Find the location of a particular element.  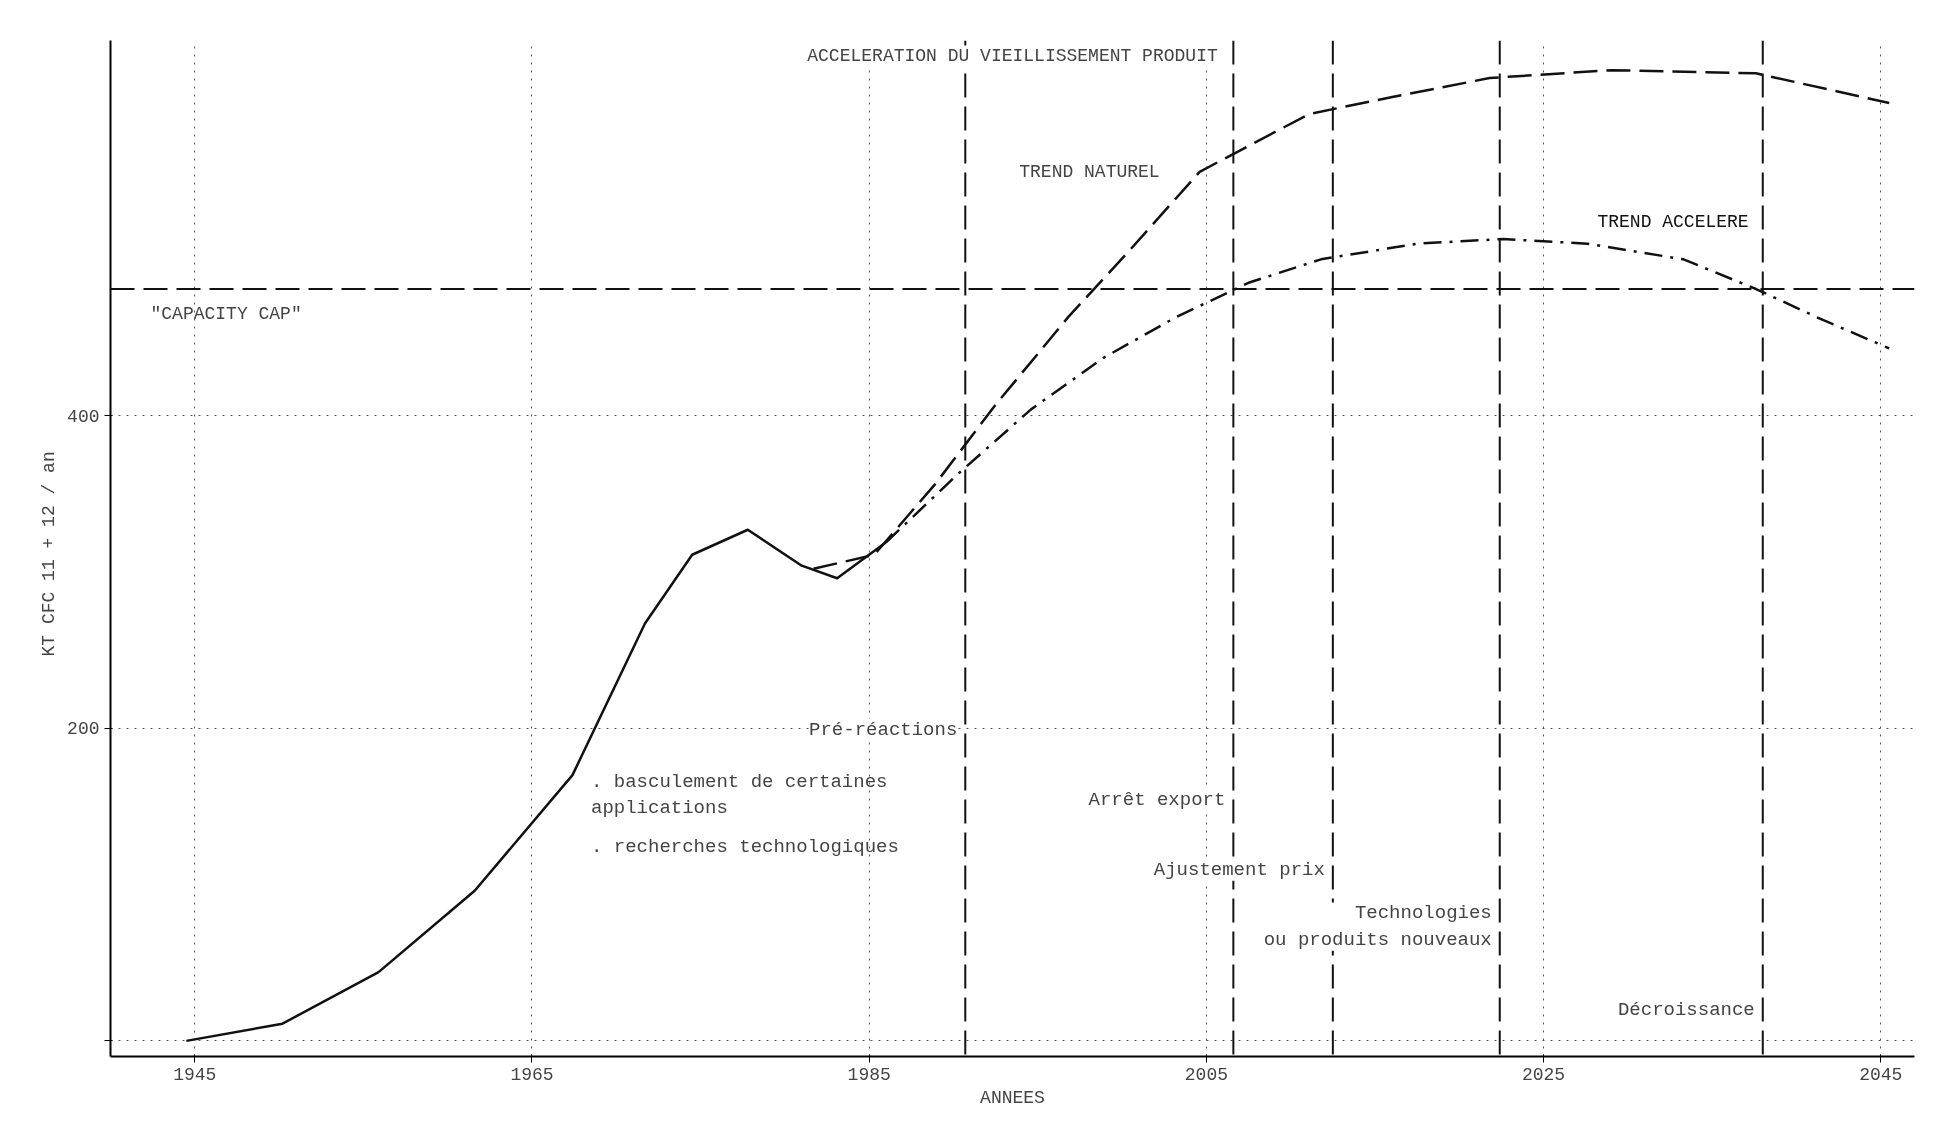

ref-line-label: Arrêt export is located at coordinates (1157, 799).